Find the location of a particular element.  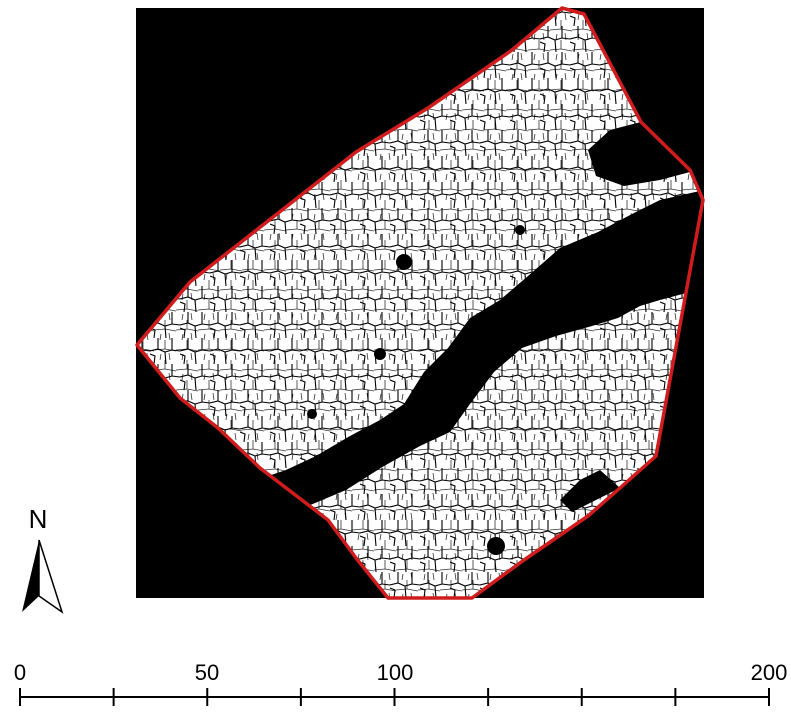

scale-label-50: 50 is located at coordinates (207, 672).